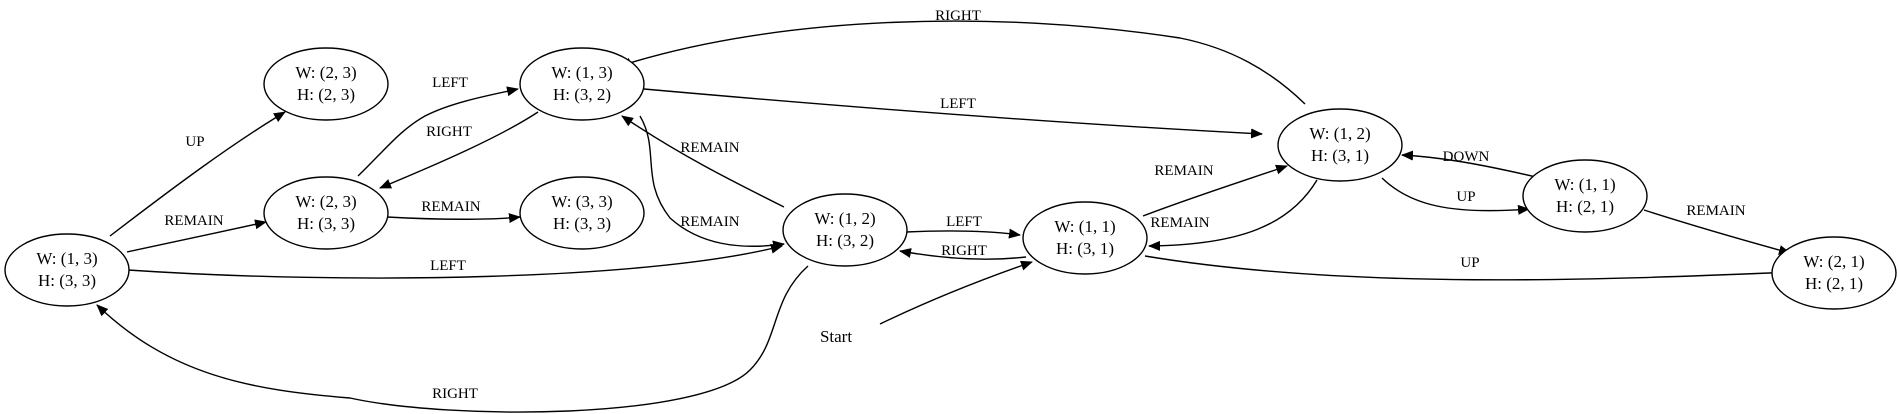 This screenshot has width=1898, height=414. I want to click on edge-w13h33-to-w23h33-remain: REMAIN, so click(196, 233).